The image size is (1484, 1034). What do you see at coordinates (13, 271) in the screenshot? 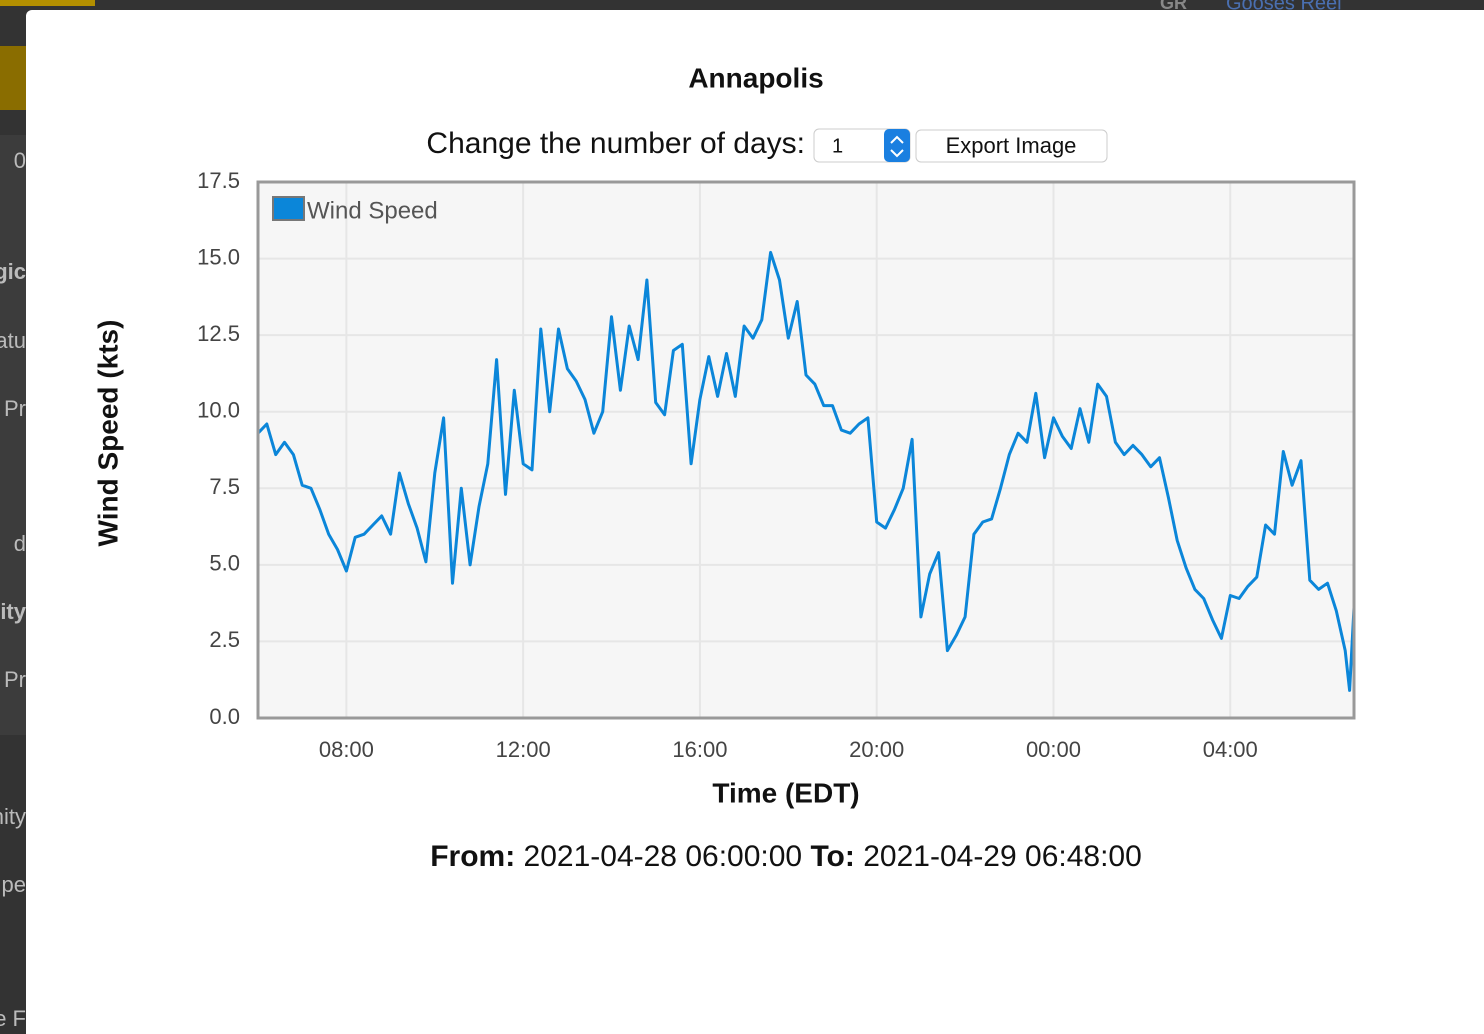
I see `backdrop-text: gic` at bounding box center [13, 271].